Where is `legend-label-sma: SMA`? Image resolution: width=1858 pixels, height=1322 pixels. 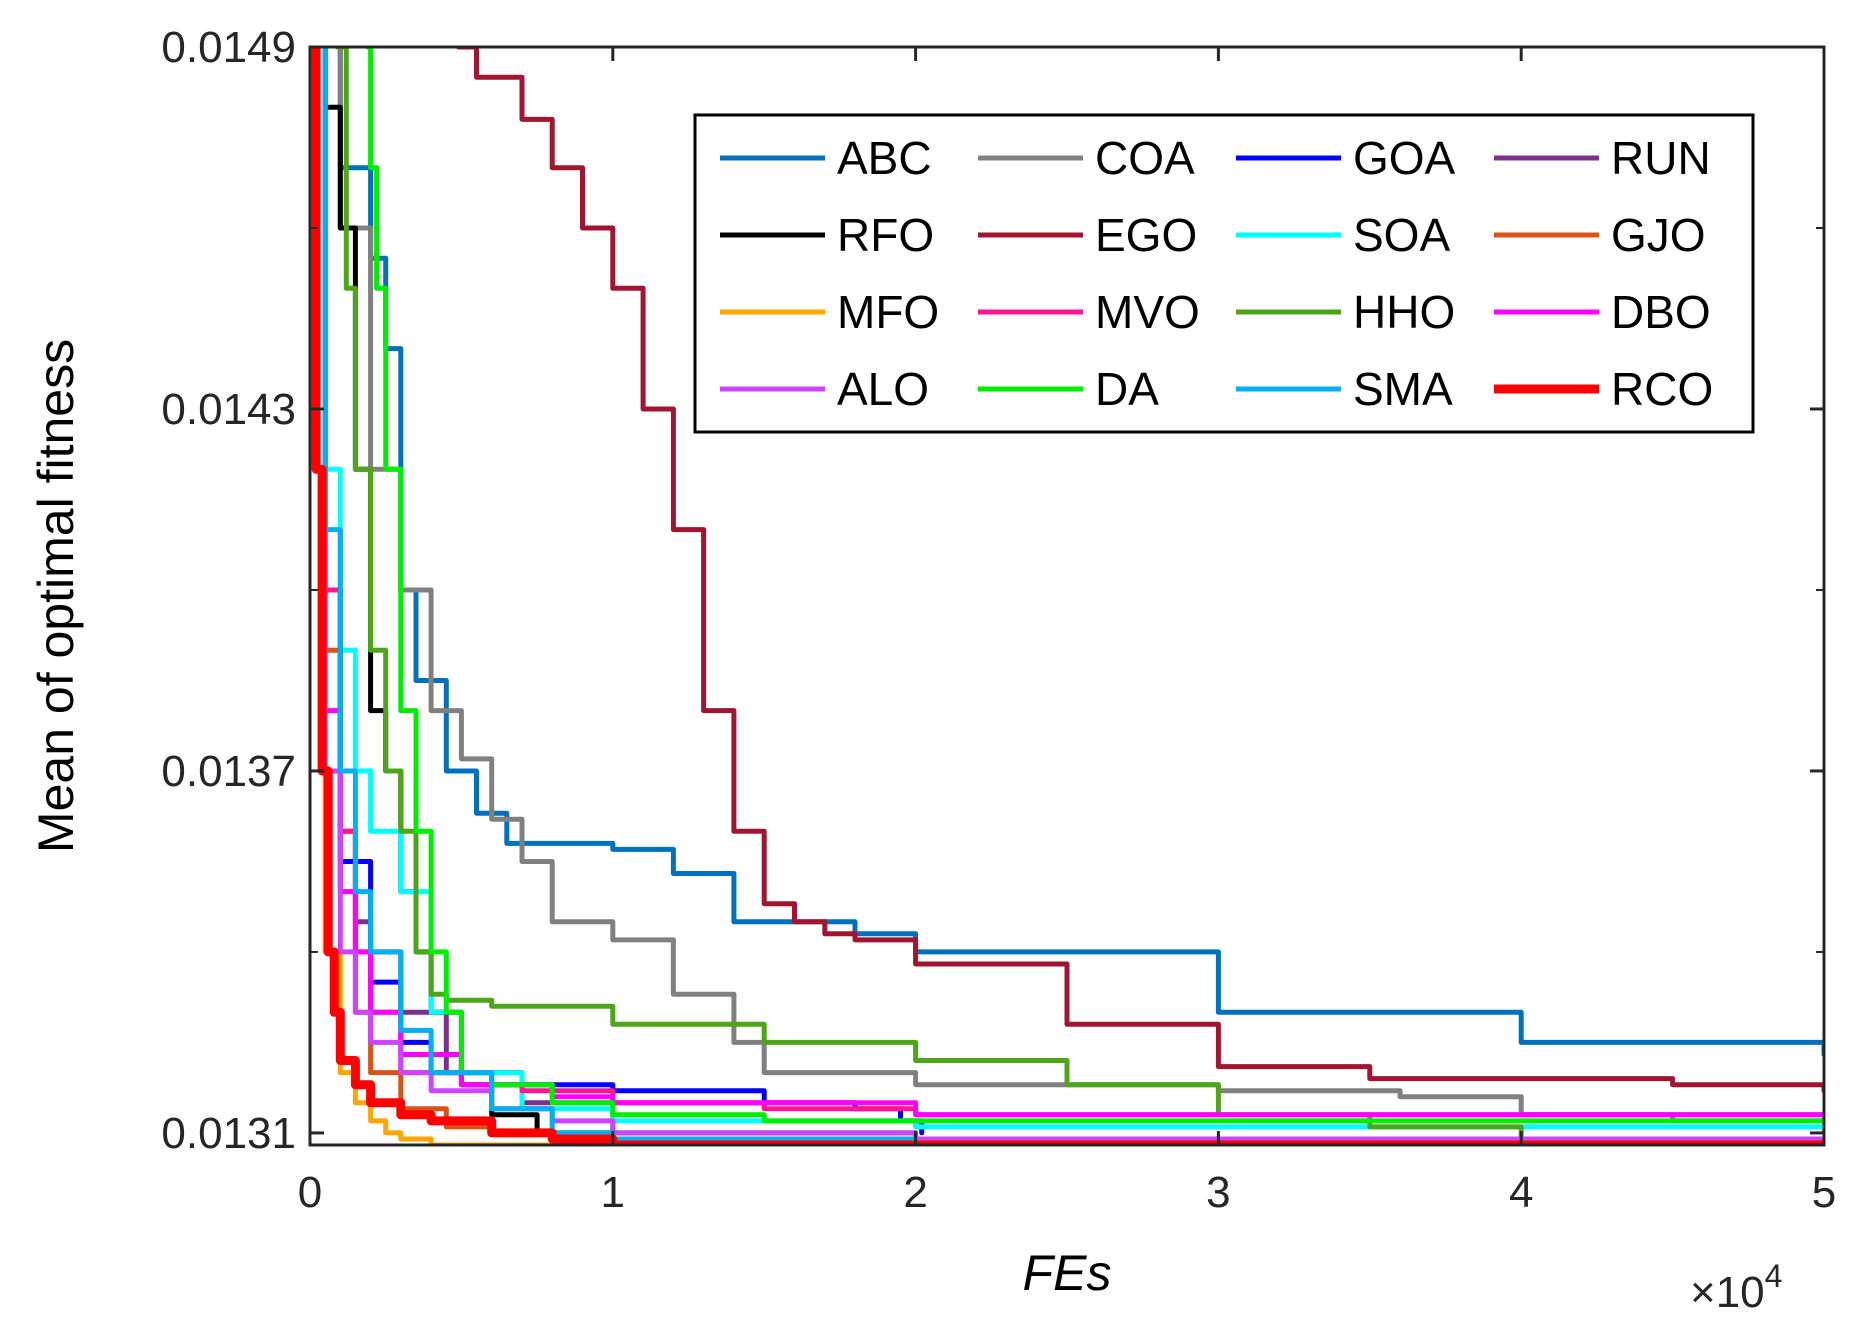 legend-label-sma: SMA is located at coordinates (1403, 389).